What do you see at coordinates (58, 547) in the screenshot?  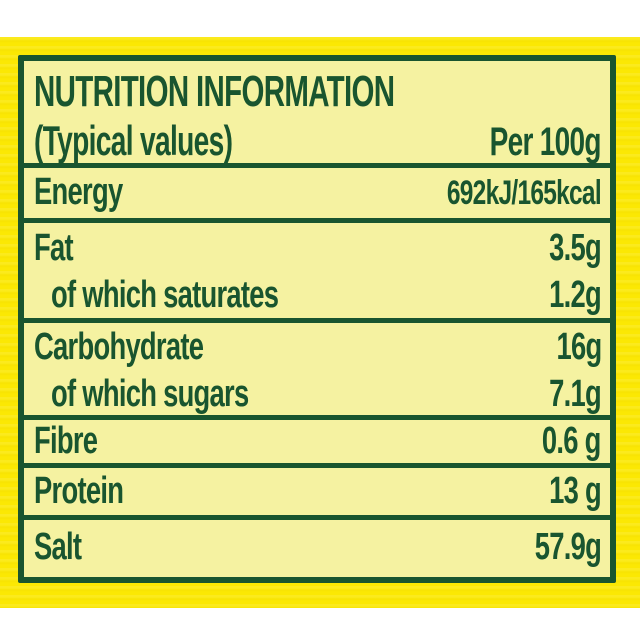 I see `nutrient-label: Salt` at bounding box center [58, 547].